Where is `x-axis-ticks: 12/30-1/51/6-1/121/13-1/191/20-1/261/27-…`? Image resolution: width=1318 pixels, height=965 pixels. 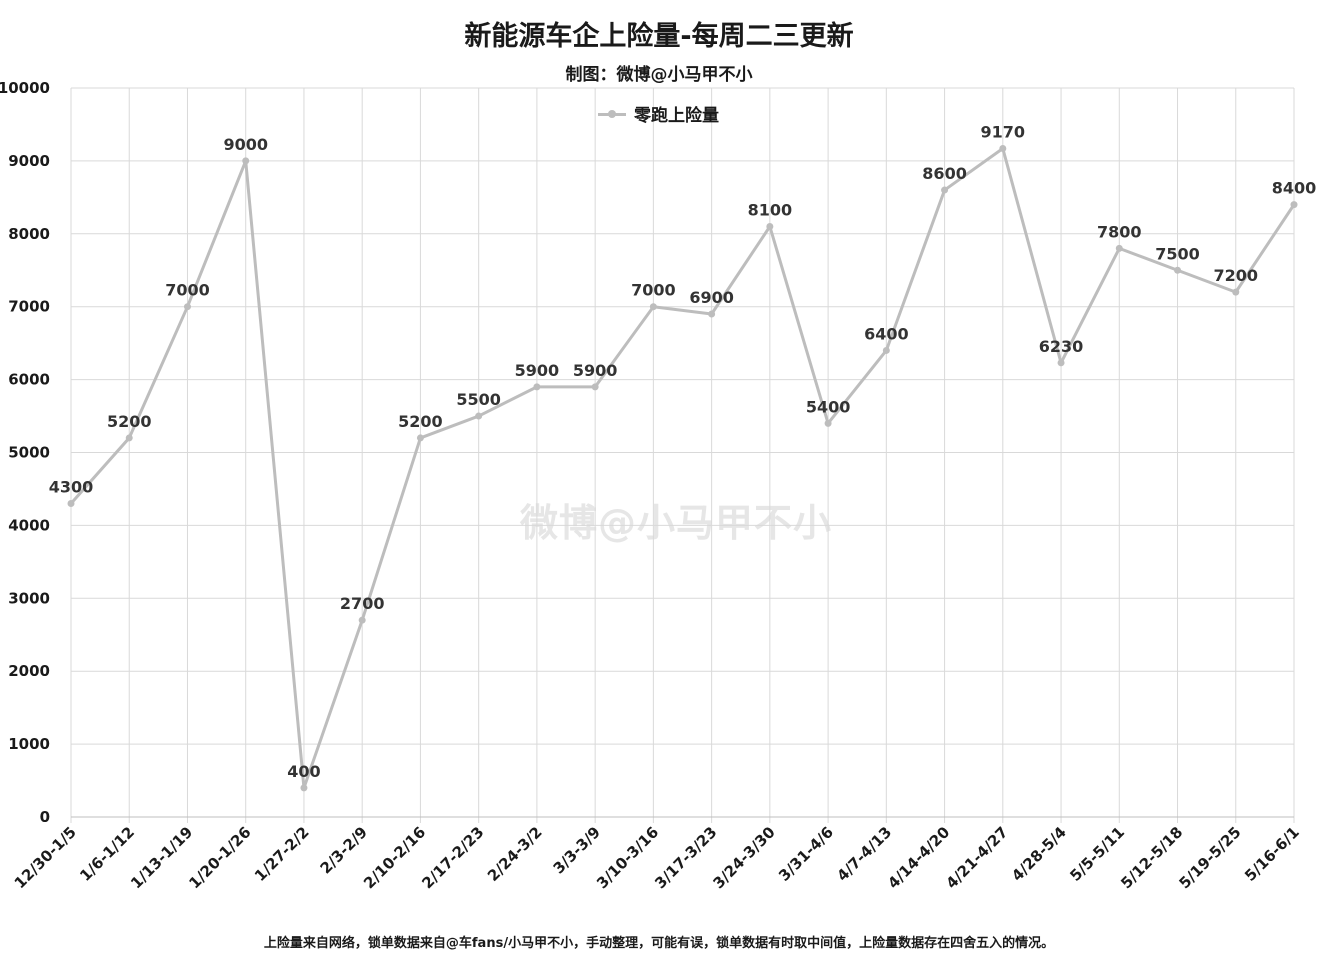
x-axis-ticks: 12/30-1/51/6-1/121/13-1/191/20-1/261/27-… is located at coordinates (657, 857).